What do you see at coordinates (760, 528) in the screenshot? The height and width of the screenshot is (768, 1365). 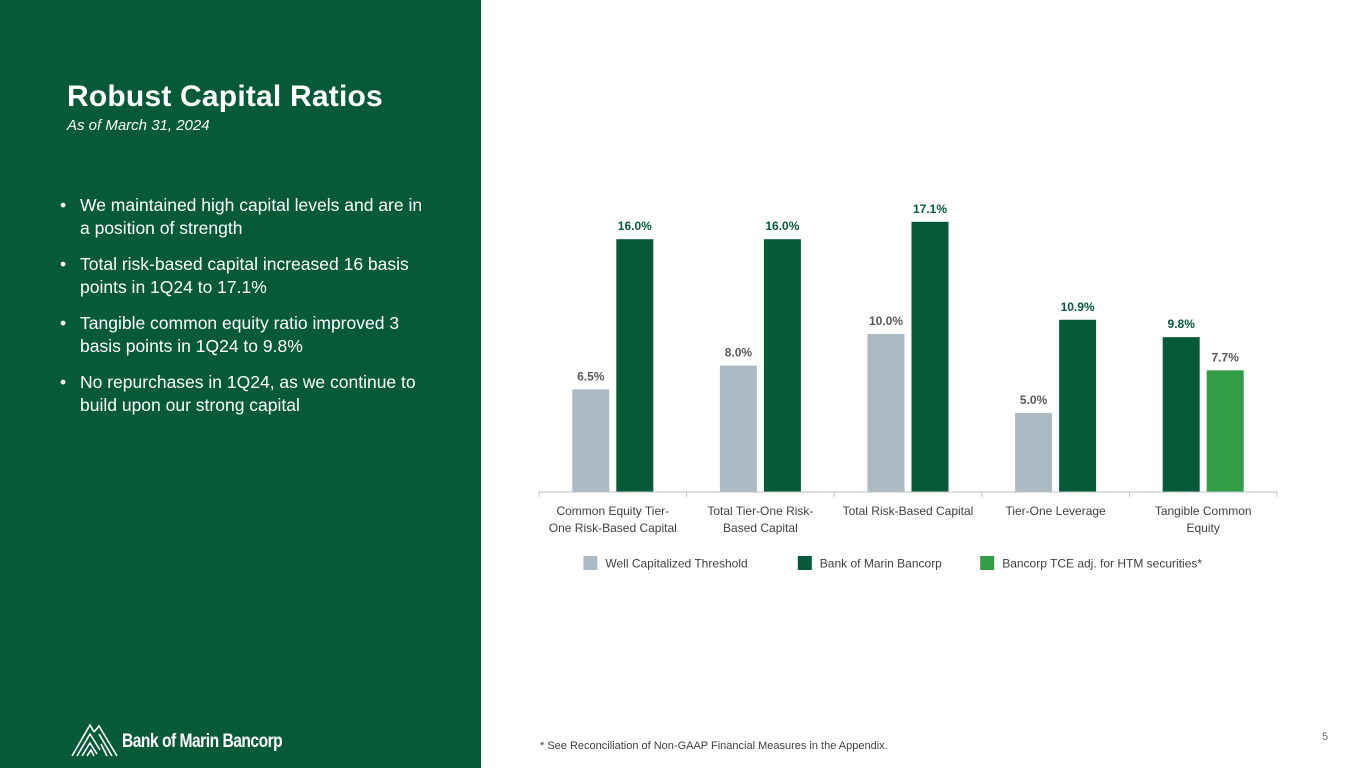 I see `category-label: Based Capital` at bounding box center [760, 528].